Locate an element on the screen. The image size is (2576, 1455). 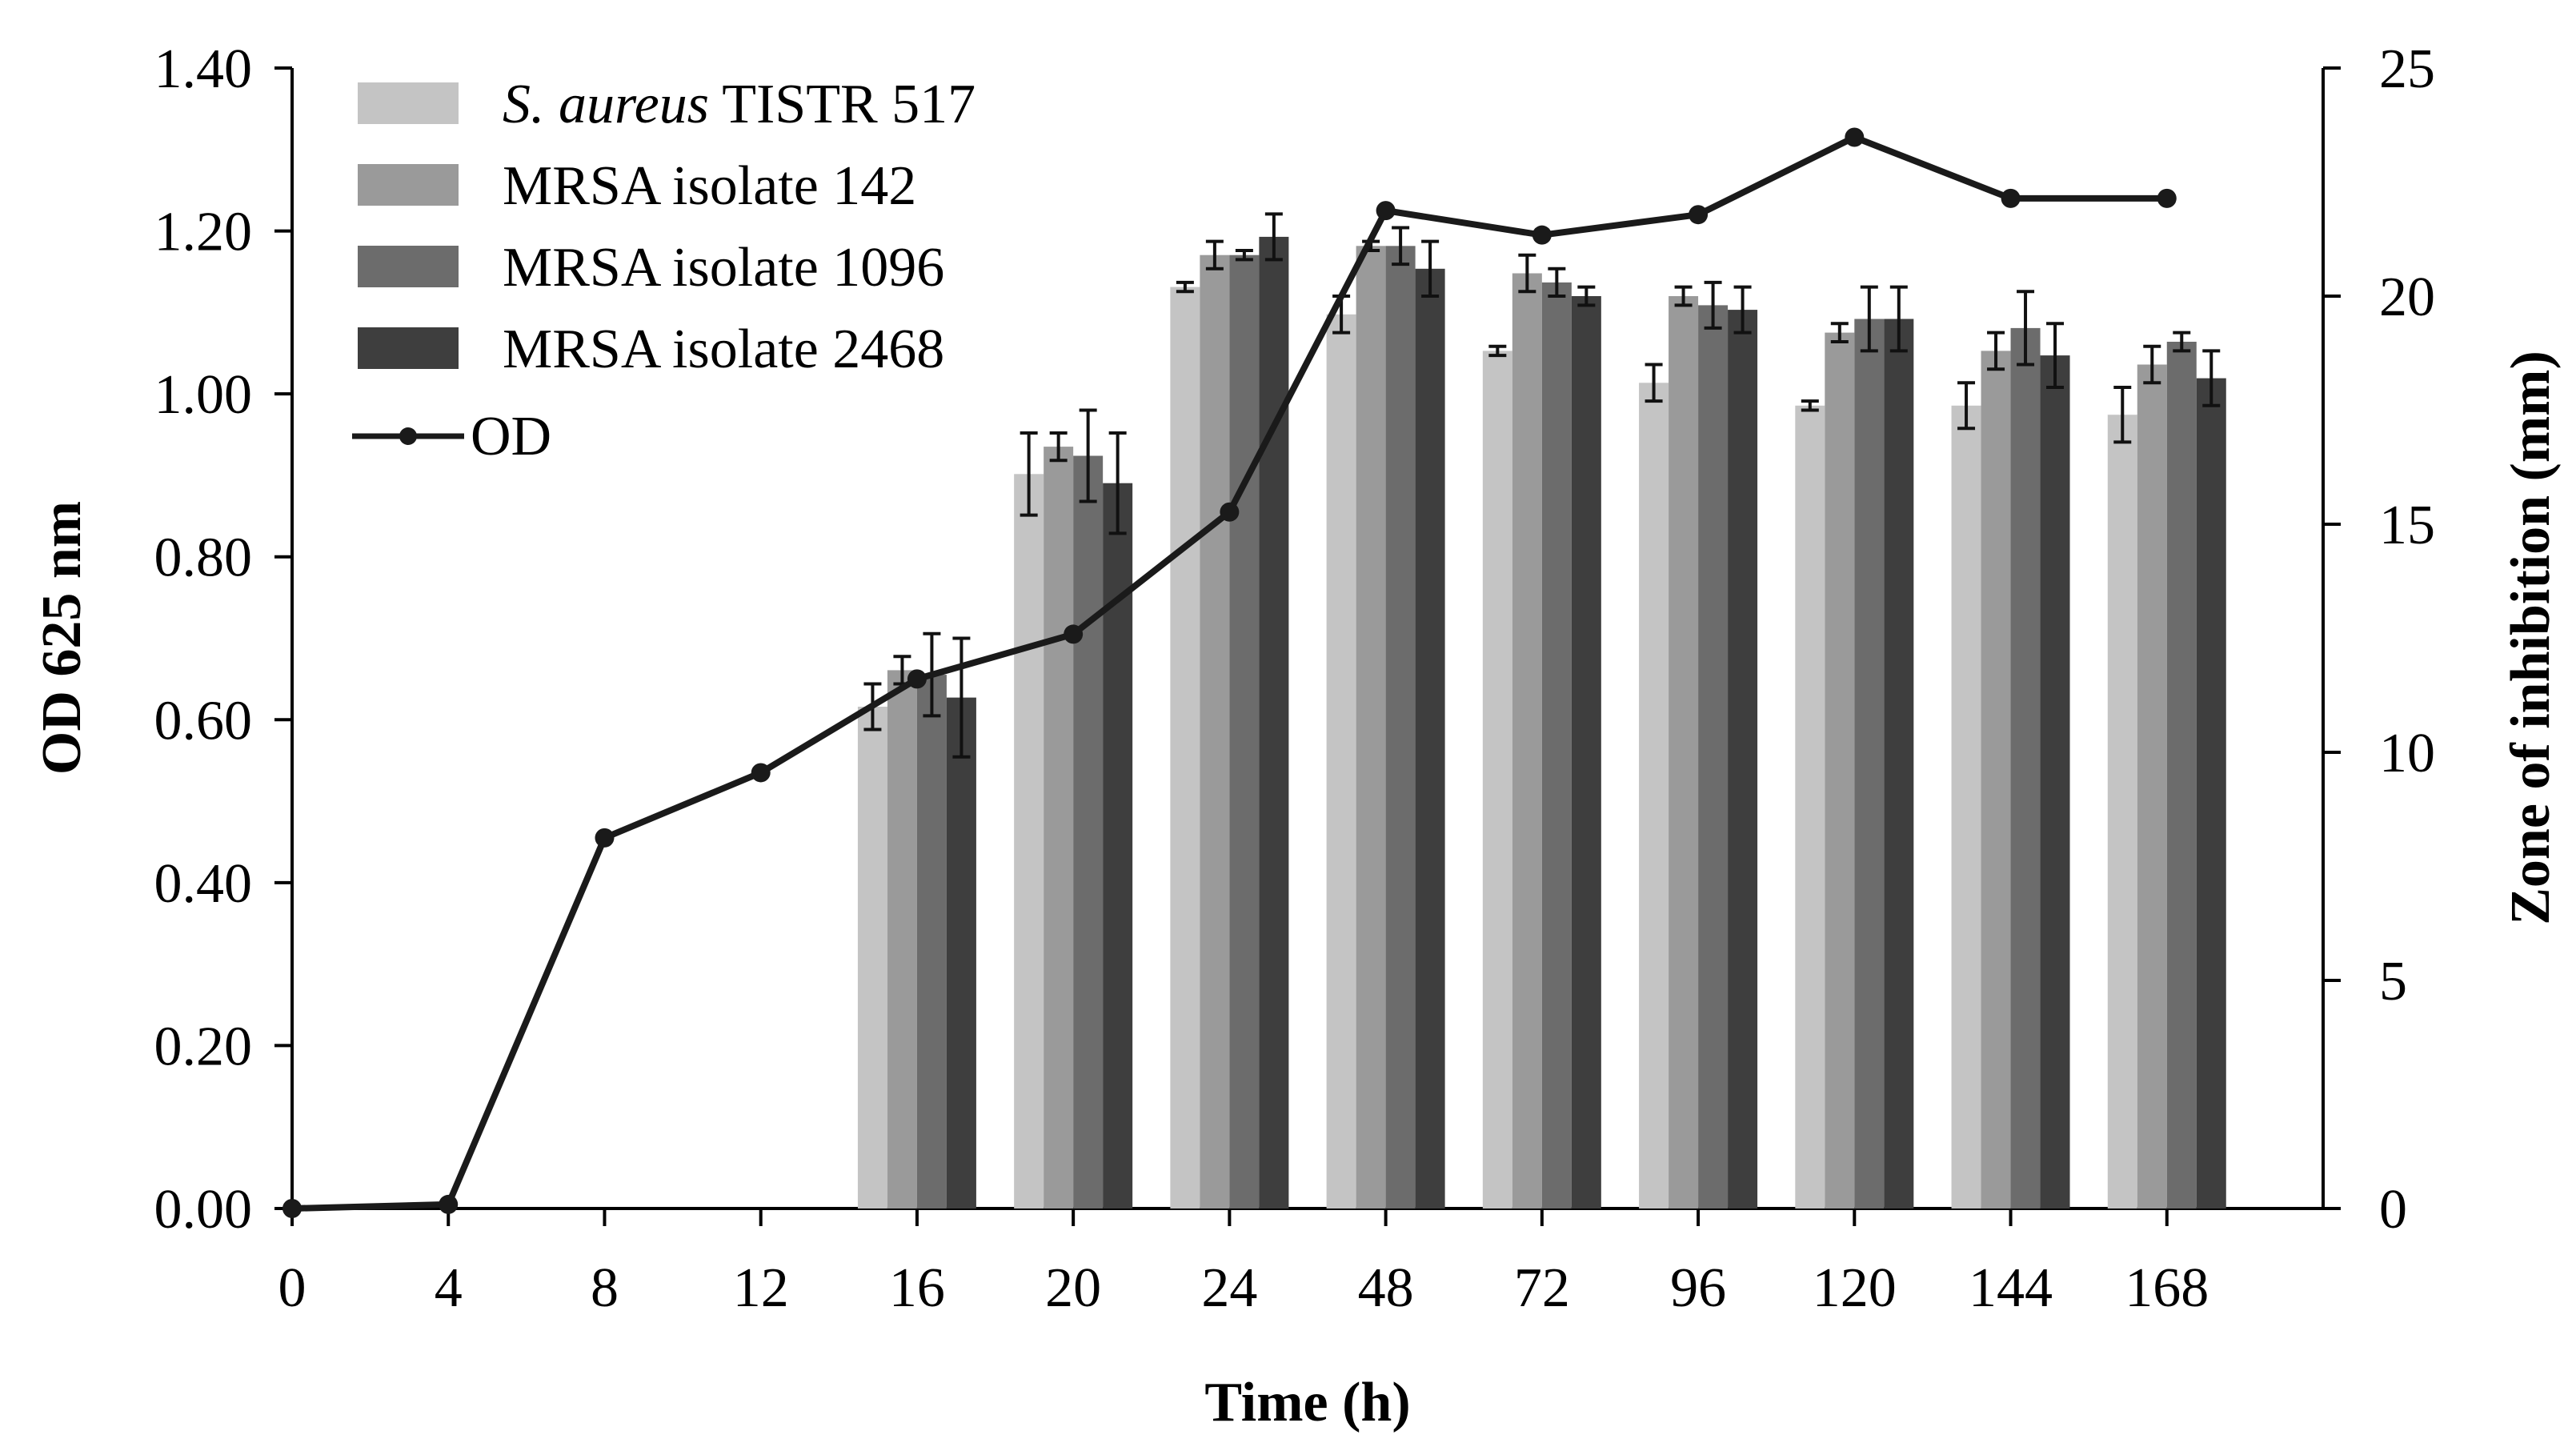
left-tick-label: 1.20 is located at coordinates (203, 232).